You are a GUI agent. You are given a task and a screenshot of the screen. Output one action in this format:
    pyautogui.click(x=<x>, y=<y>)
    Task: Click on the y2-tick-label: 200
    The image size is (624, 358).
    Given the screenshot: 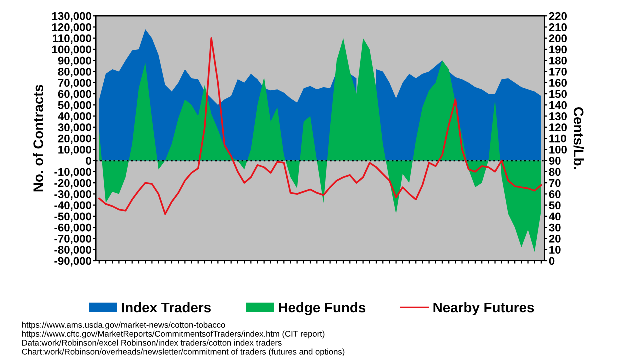 What is the action you would take?
    pyautogui.click(x=558, y=38)
    